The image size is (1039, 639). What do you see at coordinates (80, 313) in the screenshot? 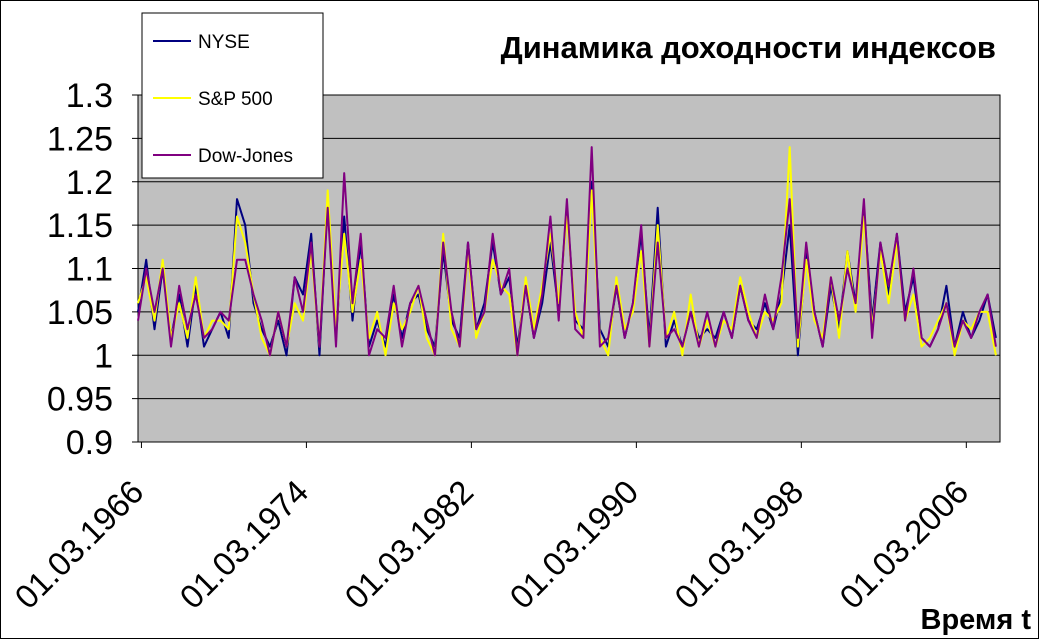
I see `y-tick-label: 1.05` at bounding box center [80, 313].